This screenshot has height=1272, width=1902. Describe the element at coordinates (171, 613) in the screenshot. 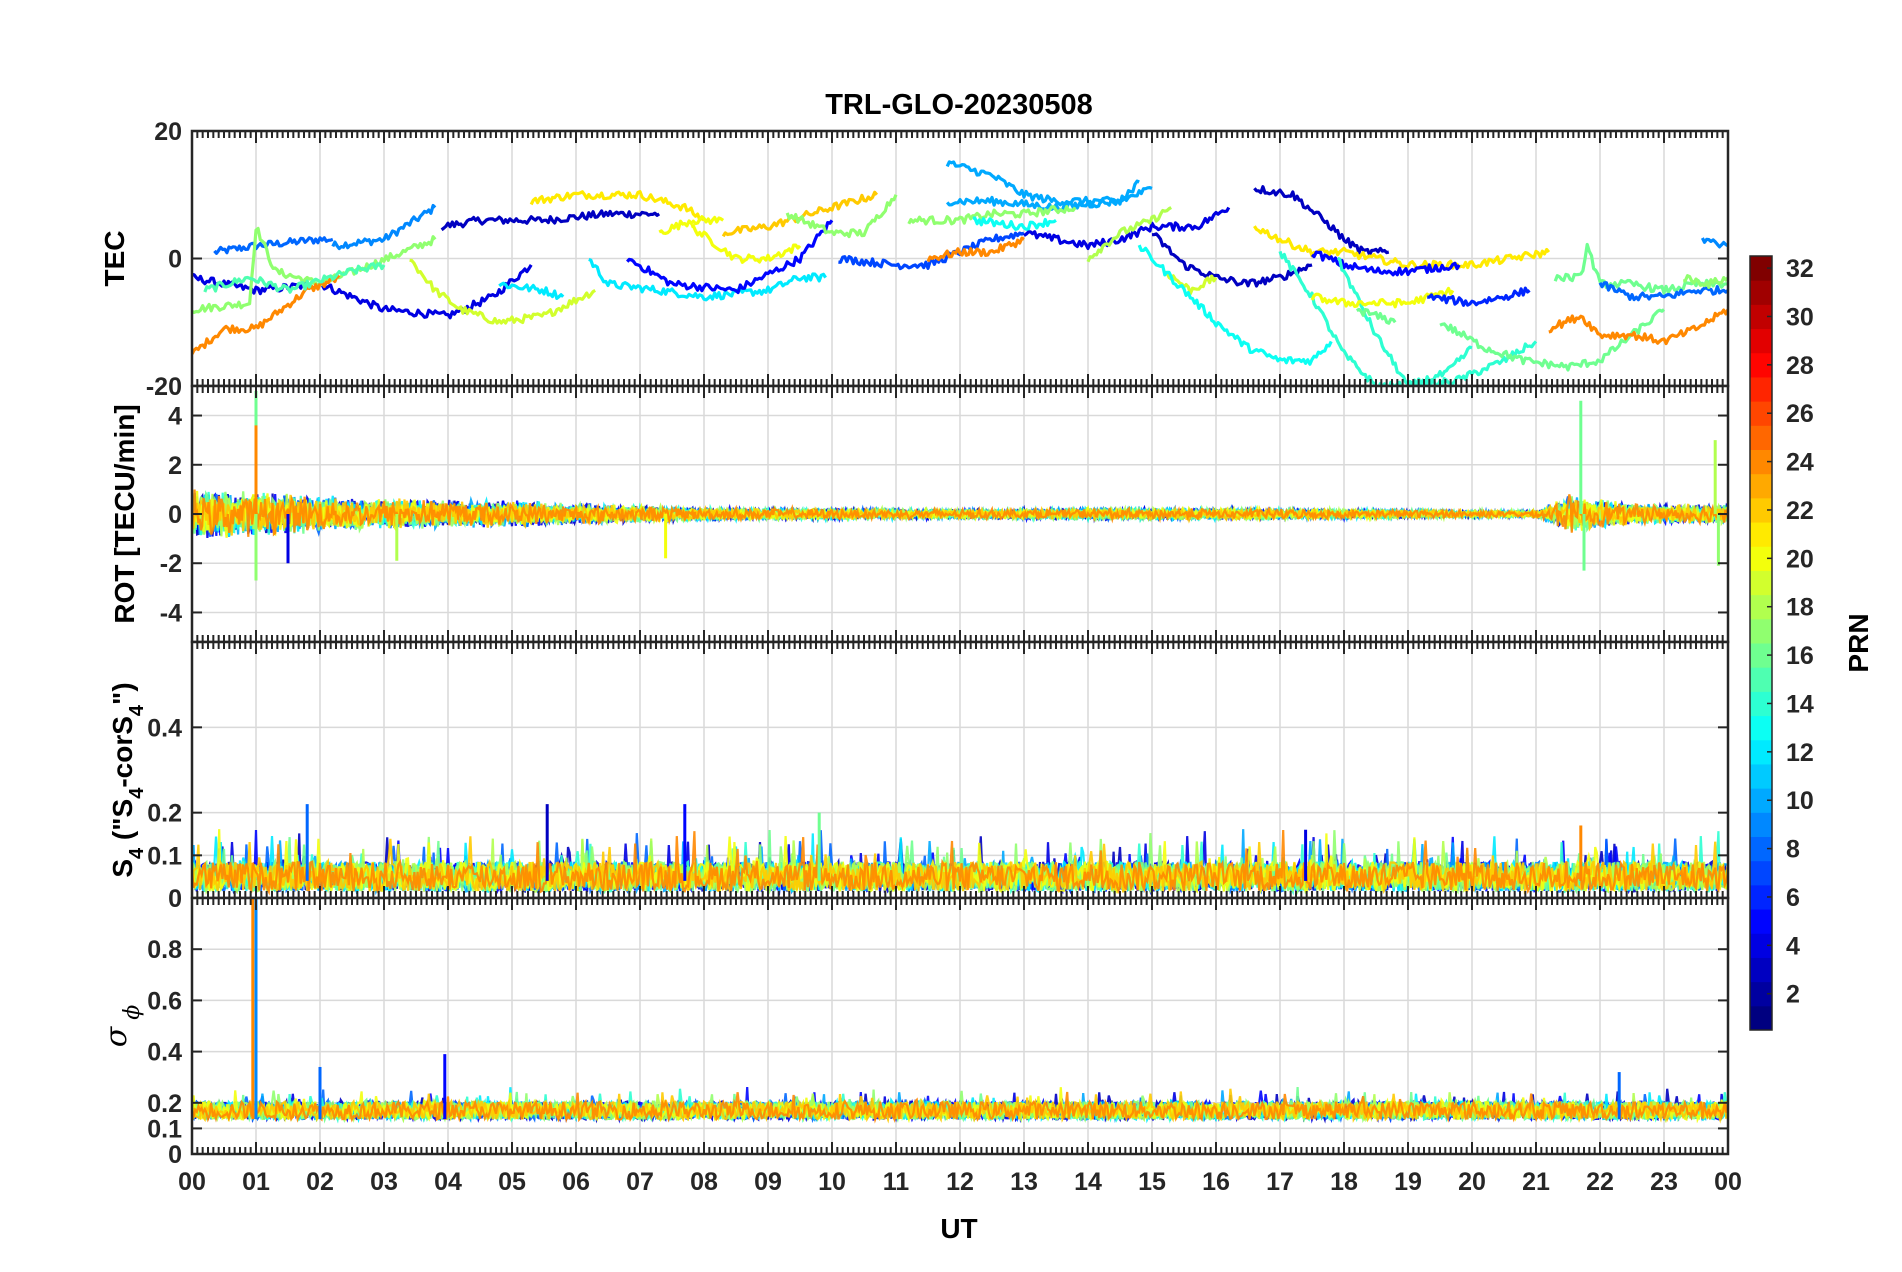

I see `y-tick-label: -4` at that location.